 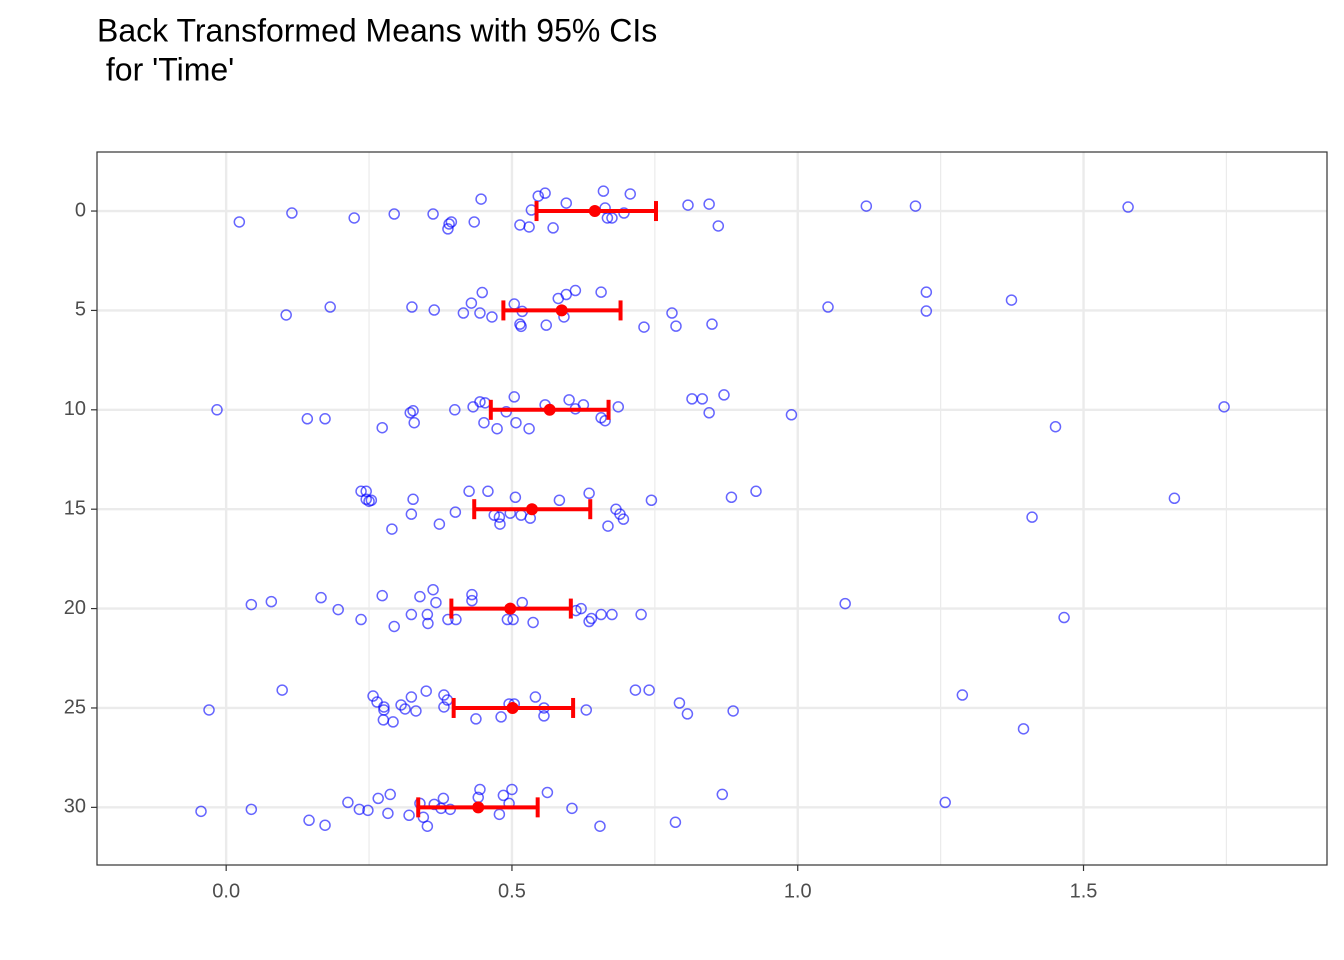 What do you see at coordinates (75, 807) in the screenshot?
I see `y-tick-label: 30` at bounding box center [75, 807].